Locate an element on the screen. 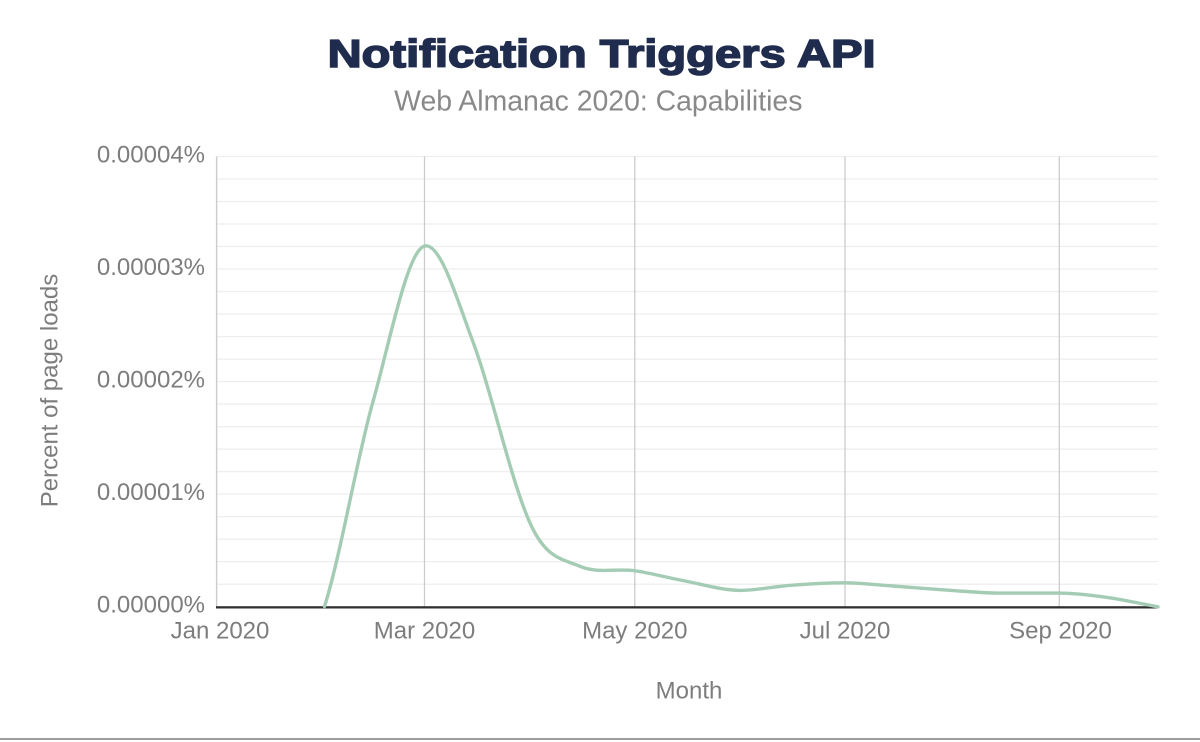 The width and height of the screenshot is (1200, 742). svg-text: Mar 2020 is located at coordinates (424, 631).